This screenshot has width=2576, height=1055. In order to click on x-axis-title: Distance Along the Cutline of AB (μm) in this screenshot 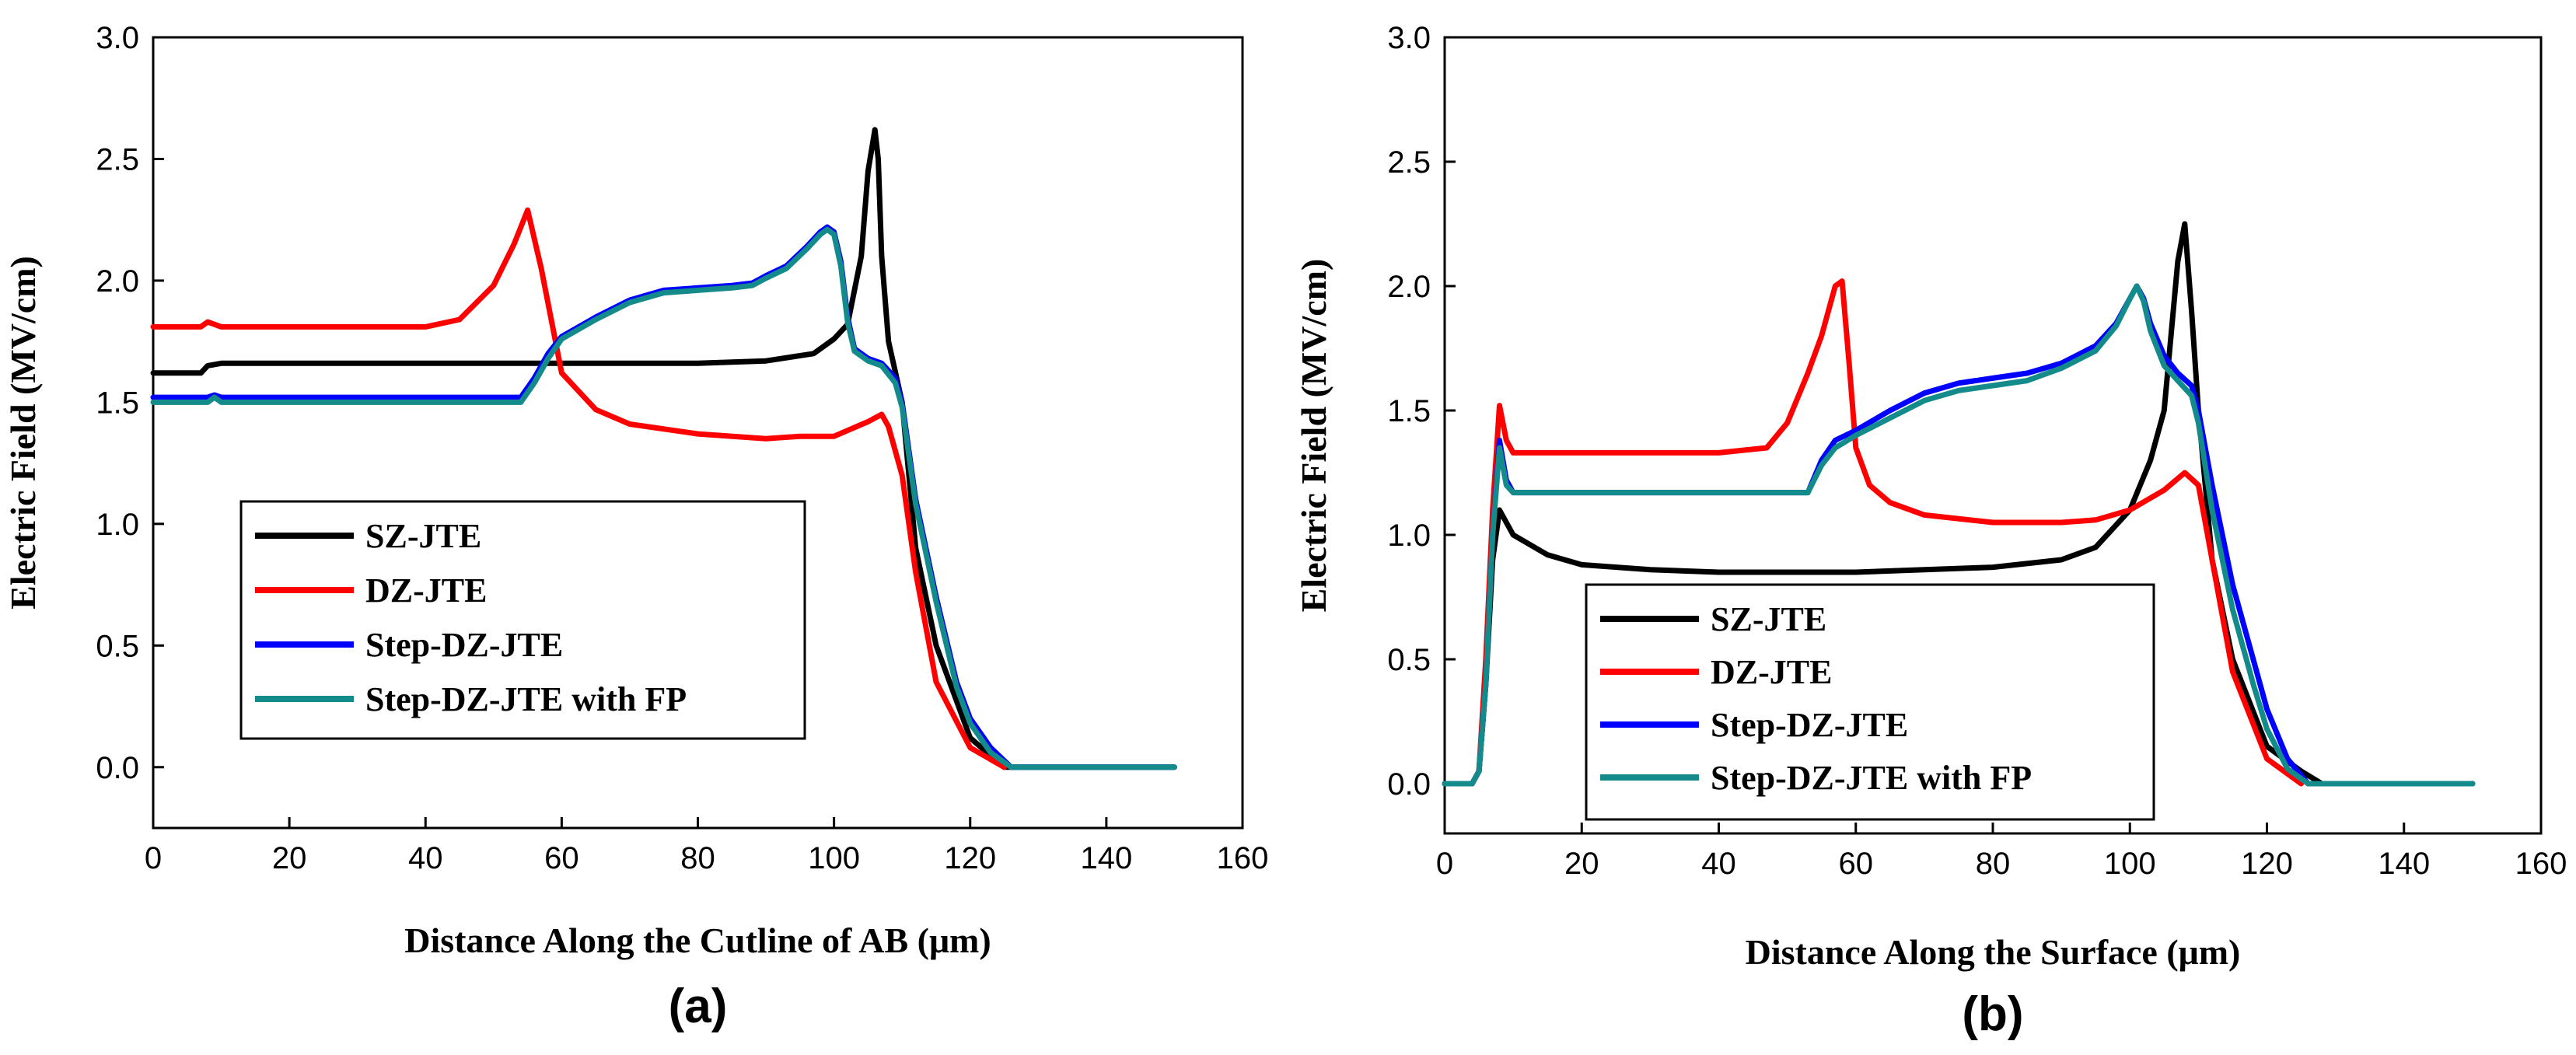, I will do `click(697, 941)`.